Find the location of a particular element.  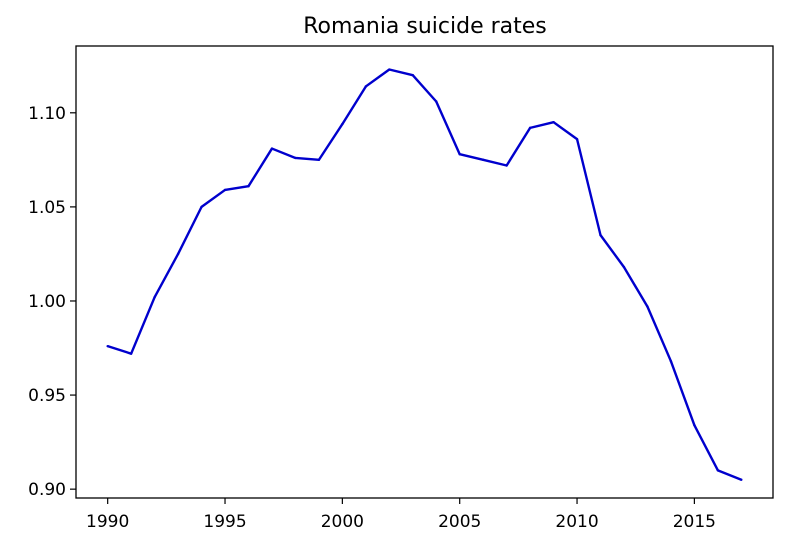

x-tick-label: 2005 is located at coordinates (459, 522).